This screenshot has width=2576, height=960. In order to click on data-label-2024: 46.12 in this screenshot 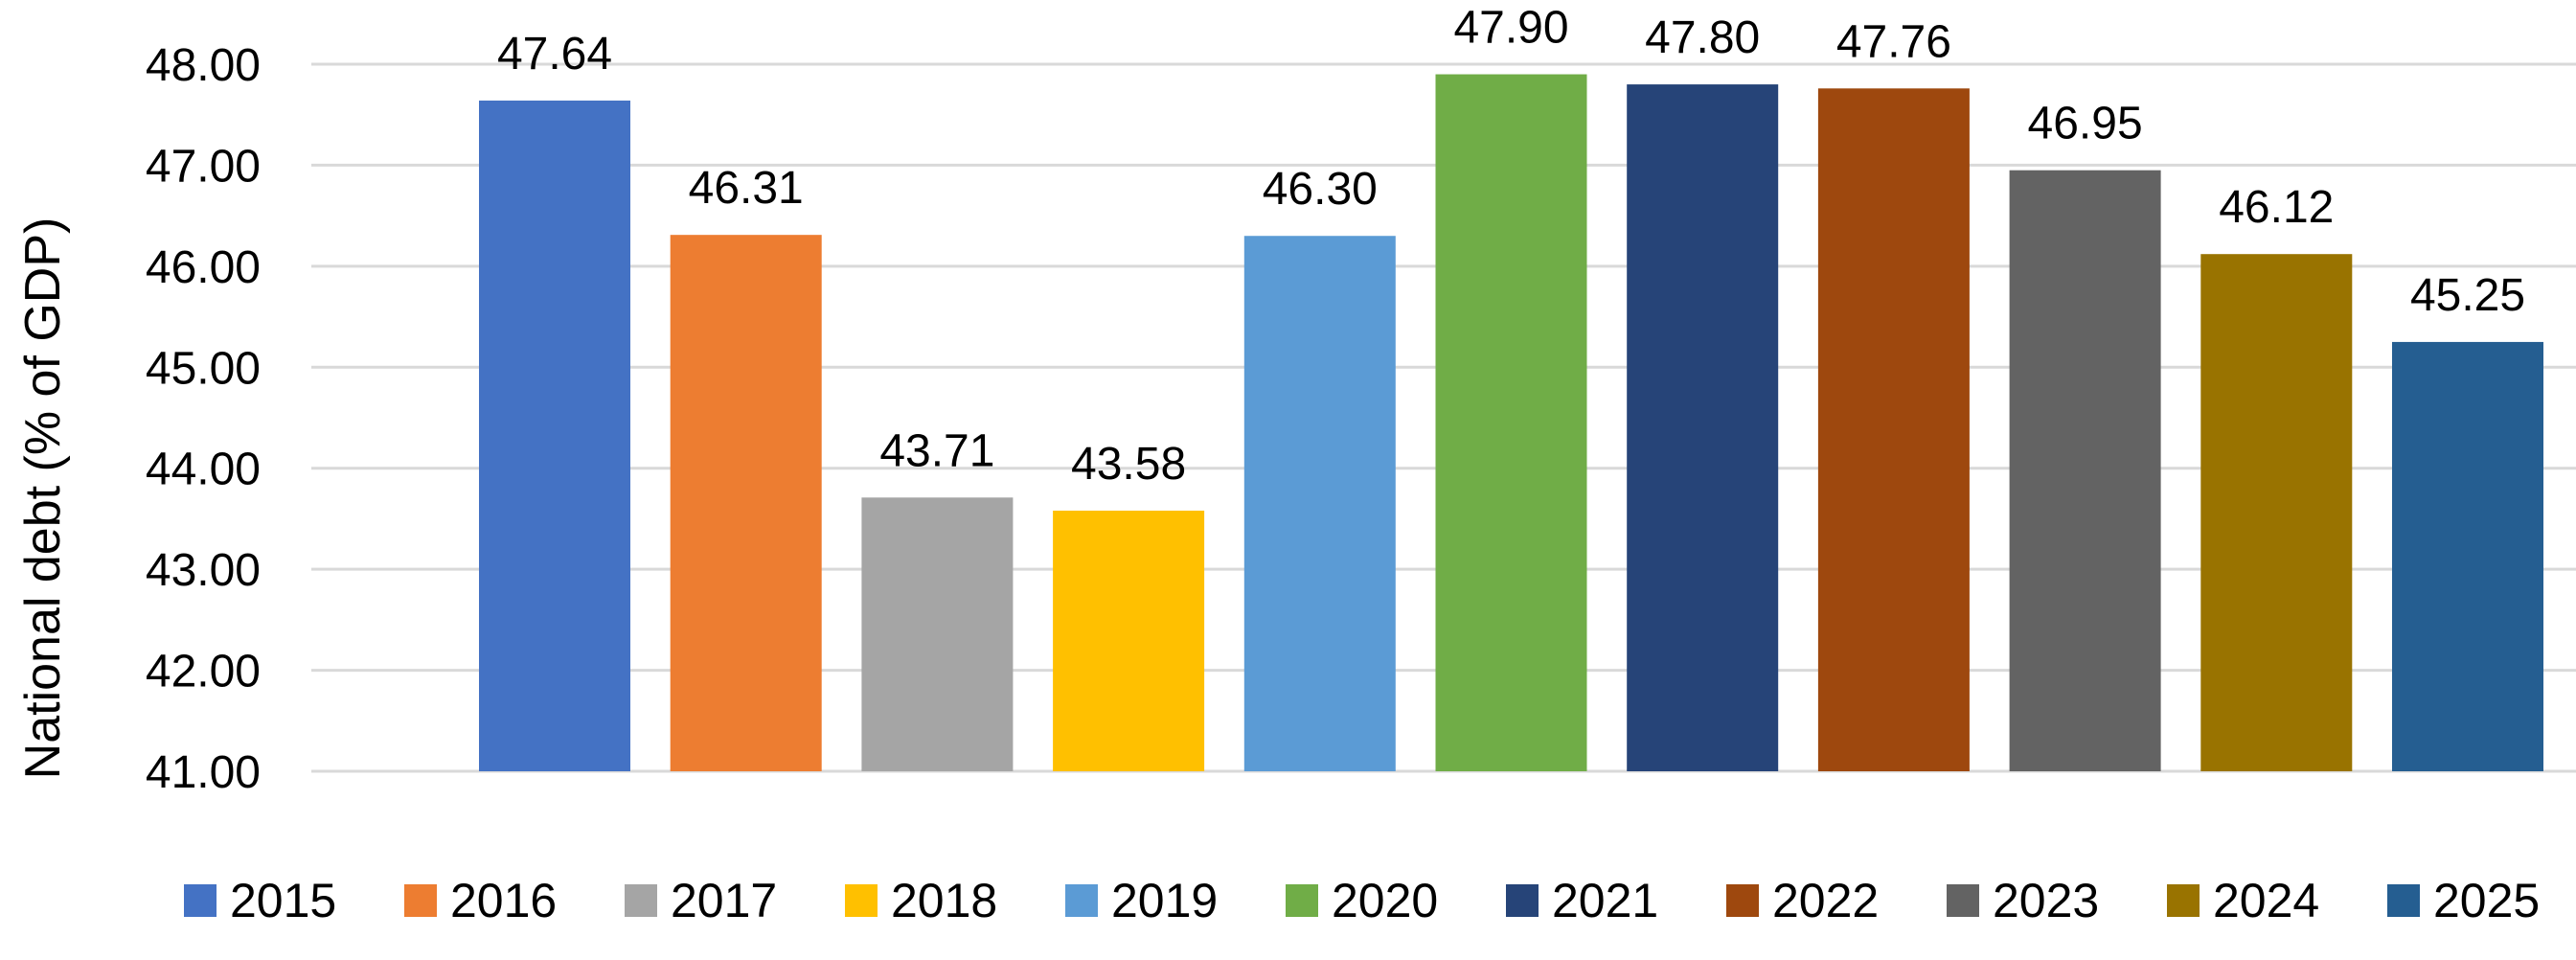, I will do `click(2276, 207)`.